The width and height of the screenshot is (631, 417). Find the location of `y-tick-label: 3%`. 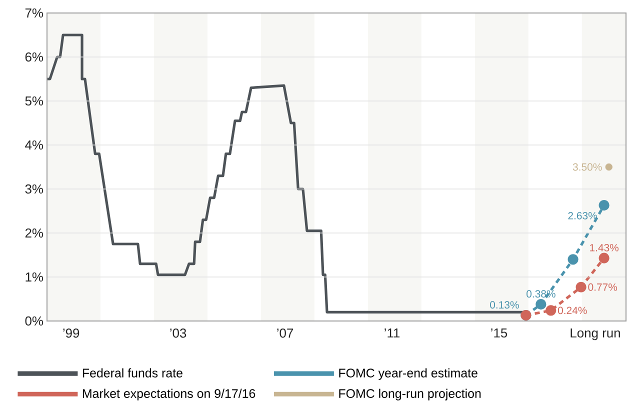

y-tick-label: 3% is located at coordinates (34, 189).